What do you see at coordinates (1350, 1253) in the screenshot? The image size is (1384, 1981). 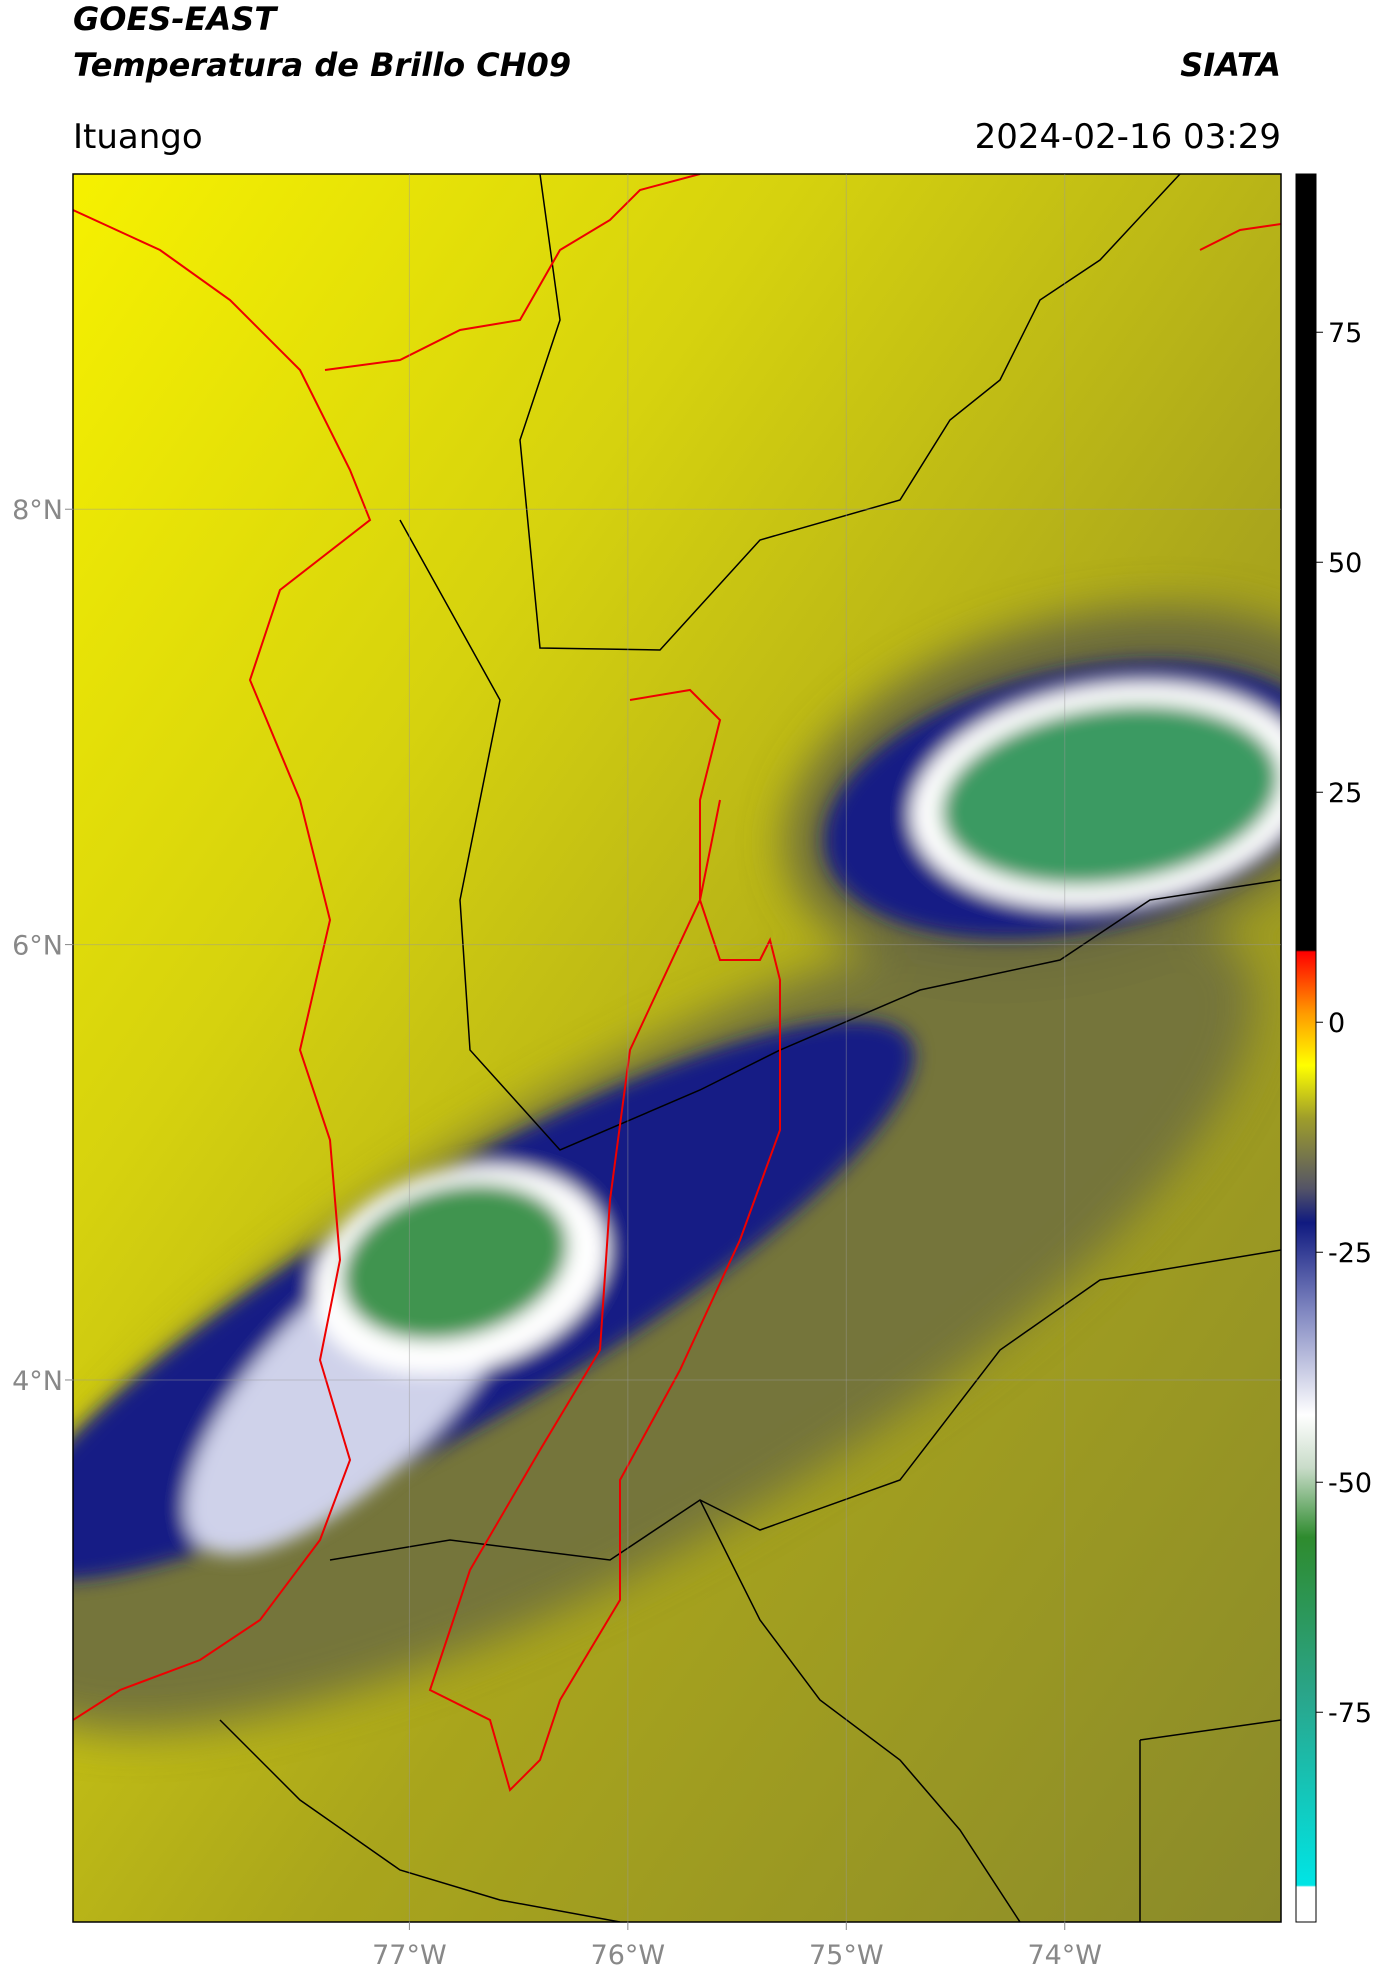 I see `colorbar-label: -25` at bounding box center [1350, 1253].